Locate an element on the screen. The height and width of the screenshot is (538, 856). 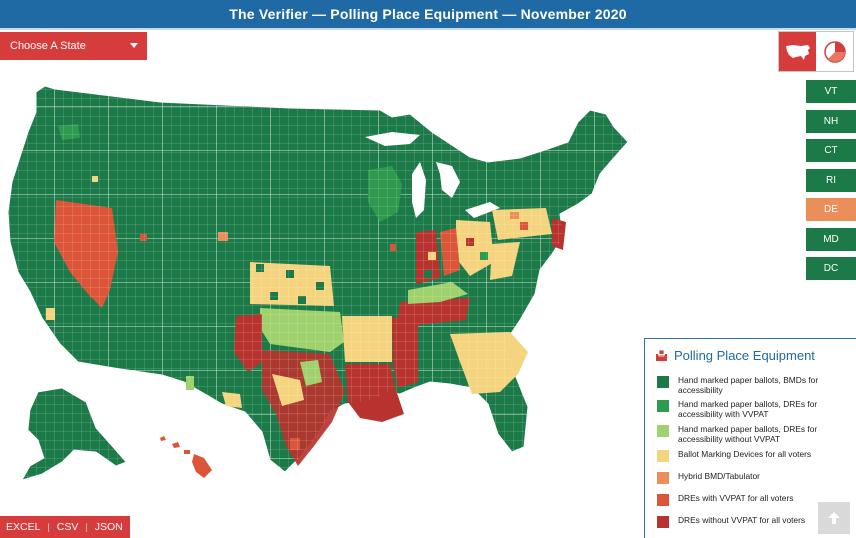
small-state-nh: NH is located at coordinates (831, 121).